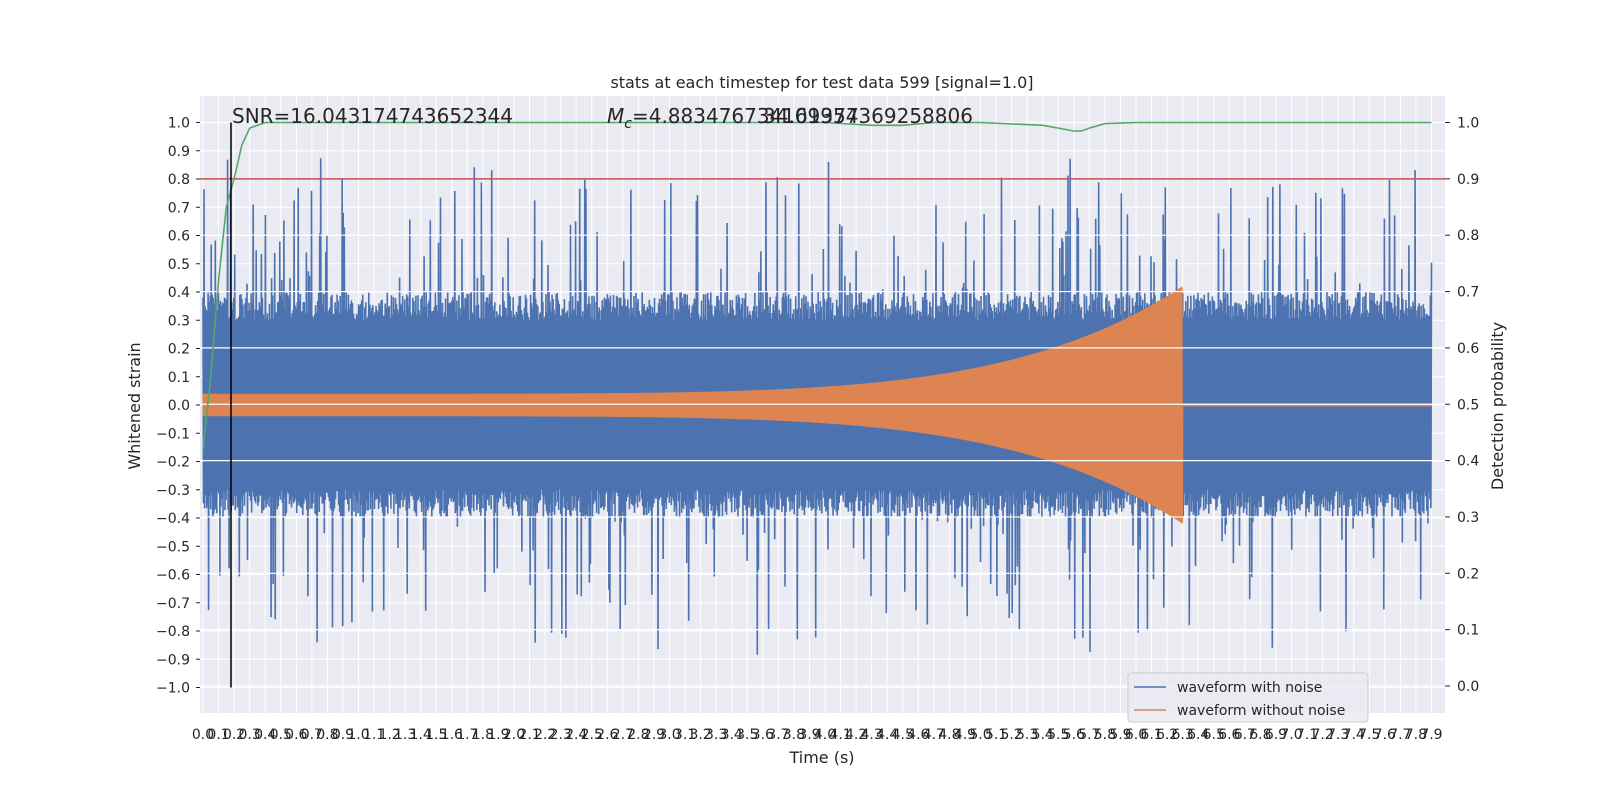  What do you see at coordinates (1229, 735) in the screenshot?
I see `x-tick-label: 6.6` at bounding box center [1229, 735].